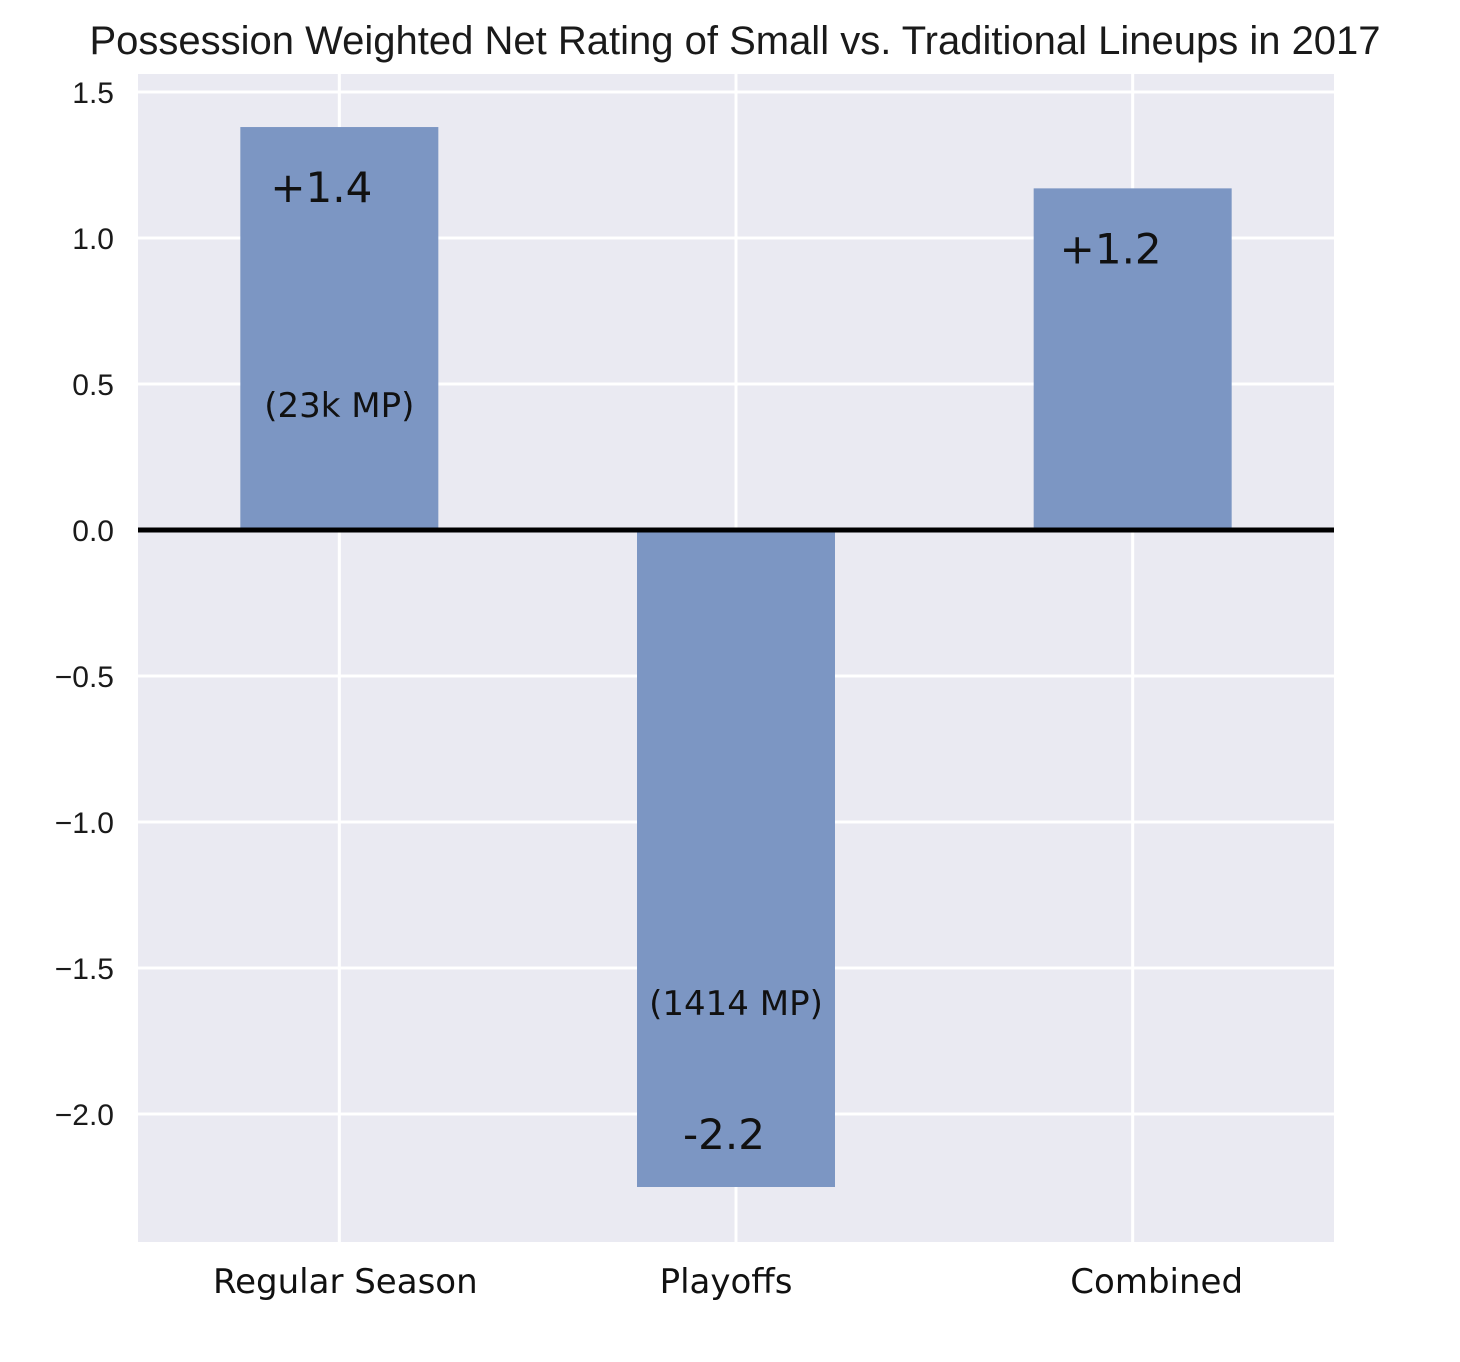 This screenshot has height=1362, width=1460. I want to click on x-tick-label: Regular Season, so click(345, 1282).